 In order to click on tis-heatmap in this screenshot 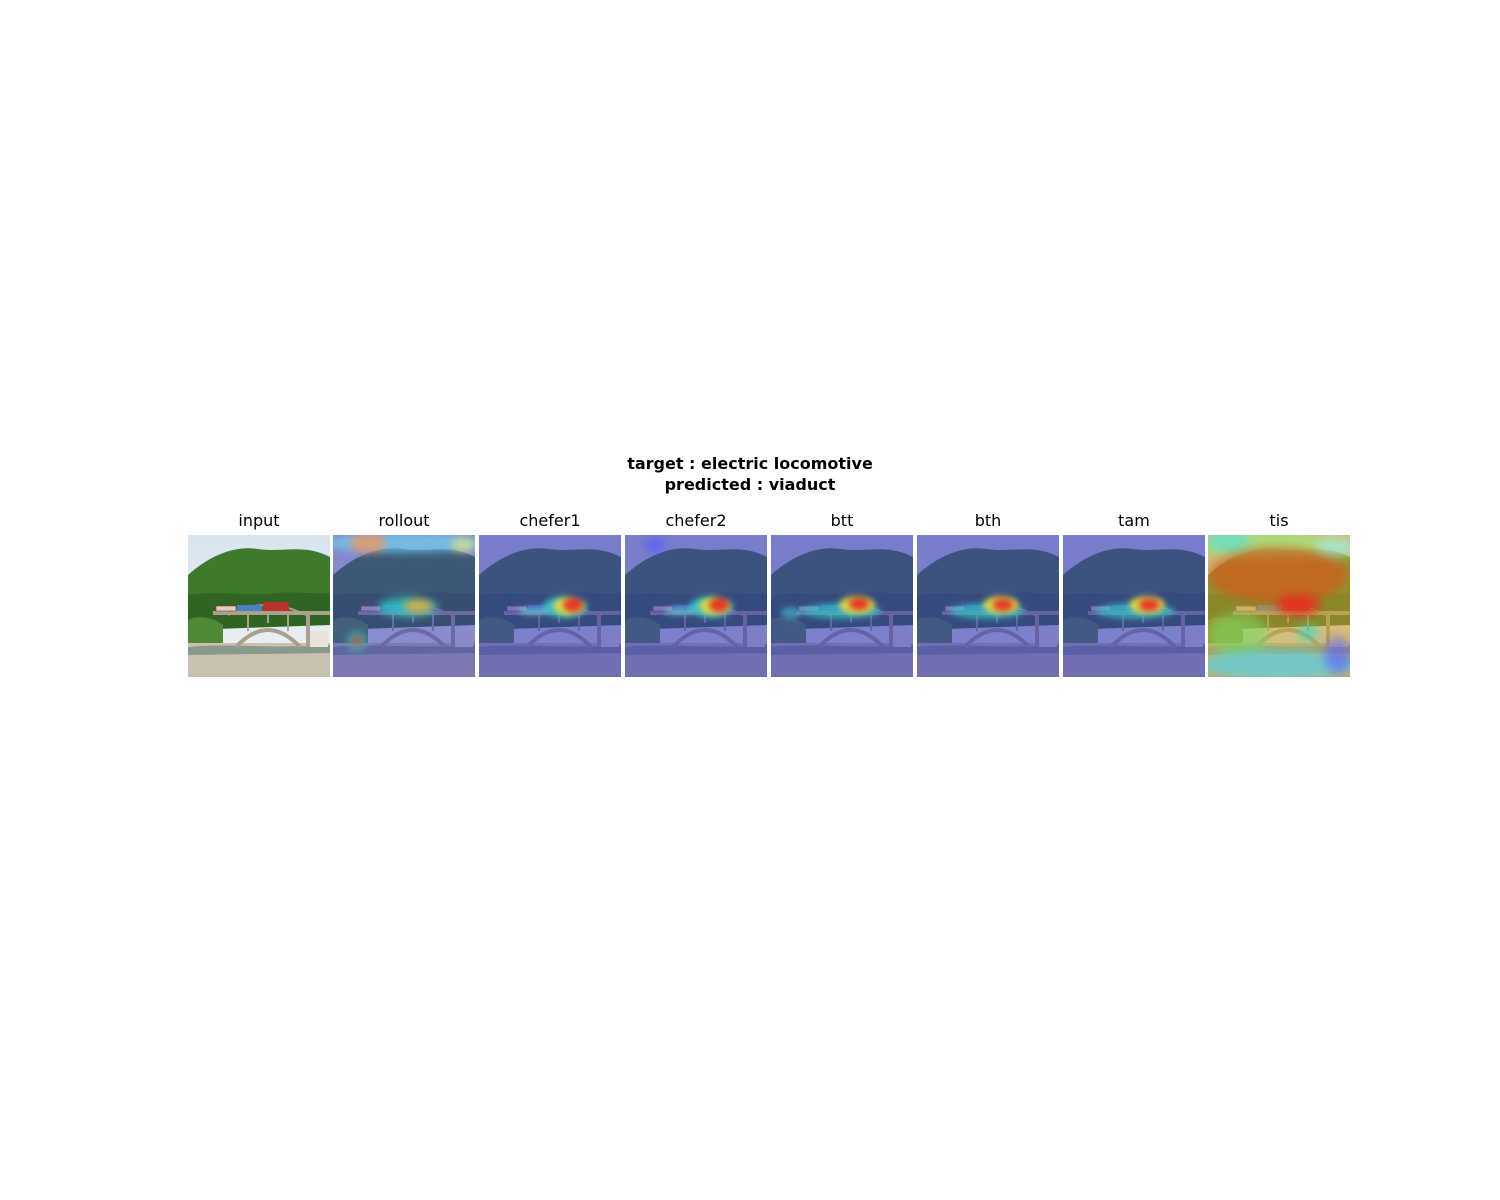, I will do `click(1279, 606)`.